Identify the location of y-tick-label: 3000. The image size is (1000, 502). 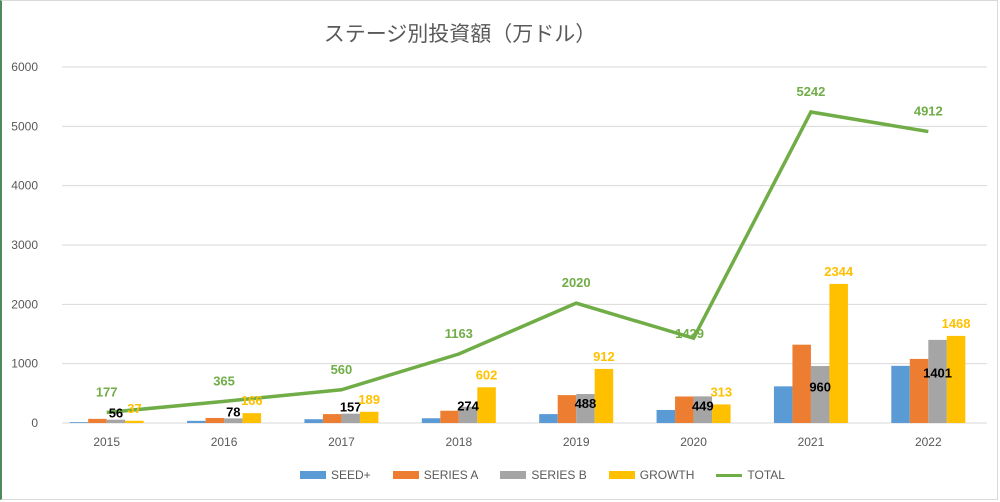
(24, 245).